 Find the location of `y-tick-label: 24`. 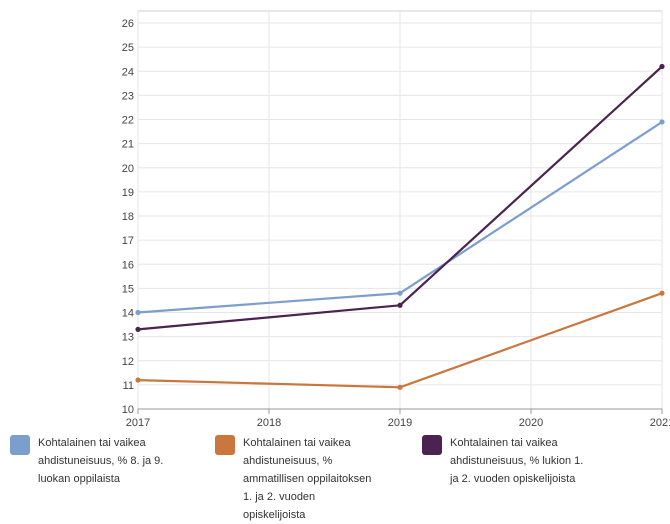

y-tick-label: 24 is located at coordinates (128, 72).